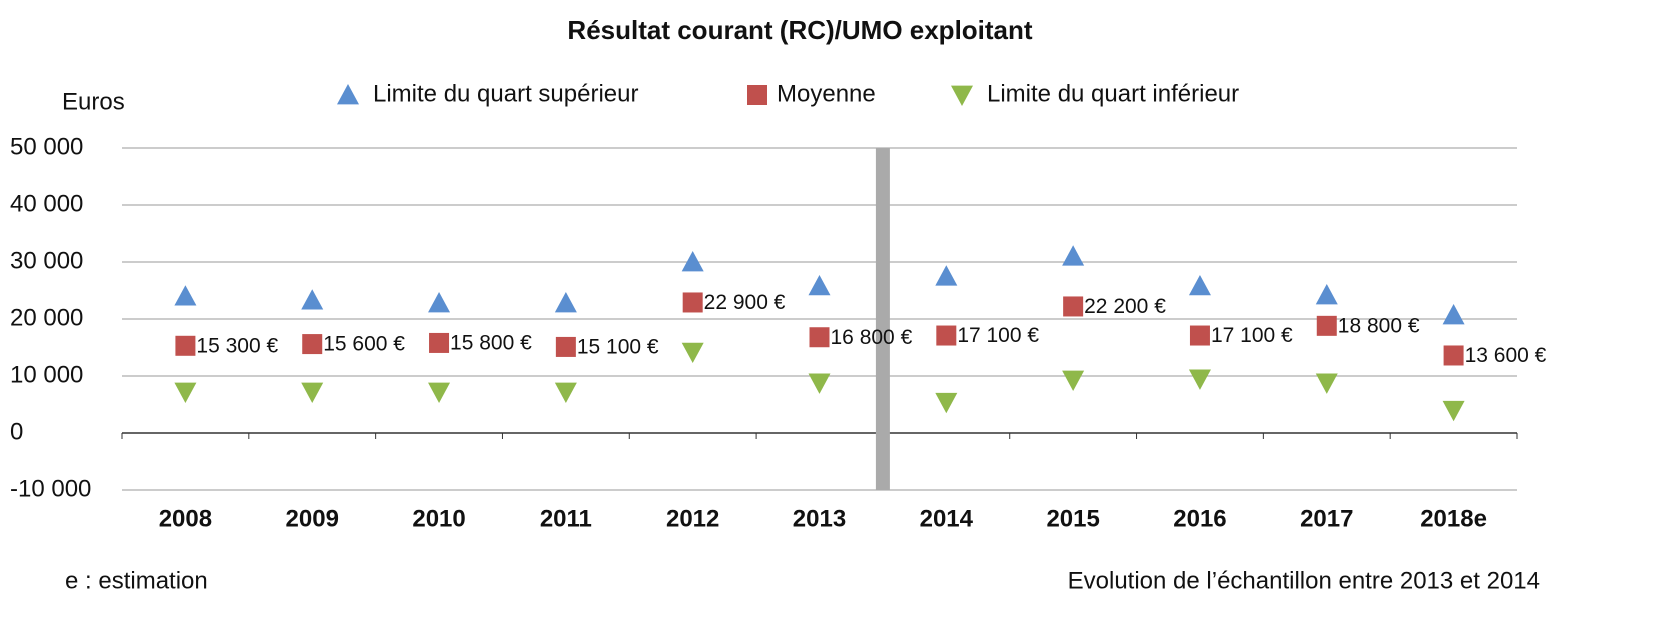 The width and height of the screenshot is (1657, 620). What do you see at coordinates (1125, 306) in the screenshot?
I see `data-label: 22 200 €` at bounding box center [1125, 306].